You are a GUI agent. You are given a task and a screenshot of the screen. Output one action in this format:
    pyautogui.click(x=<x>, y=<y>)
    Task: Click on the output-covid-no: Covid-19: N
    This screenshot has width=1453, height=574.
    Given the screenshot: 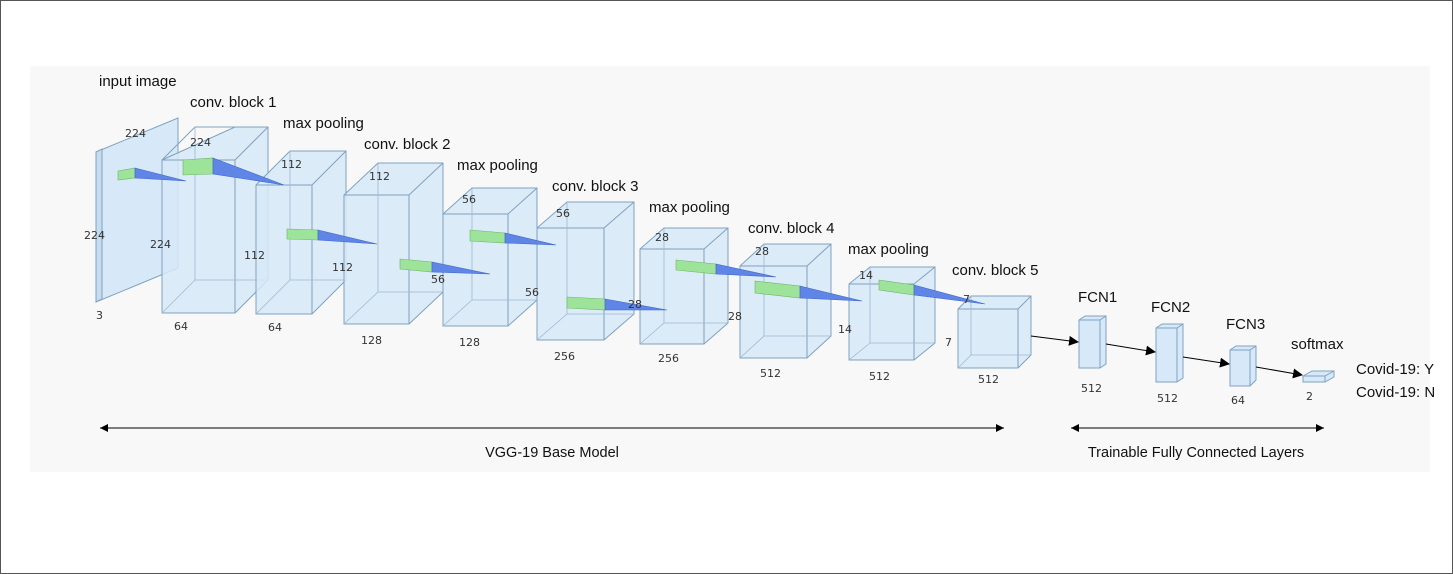 What is the action you would take?
    pyautogui.click(x=1395, y=392)
    